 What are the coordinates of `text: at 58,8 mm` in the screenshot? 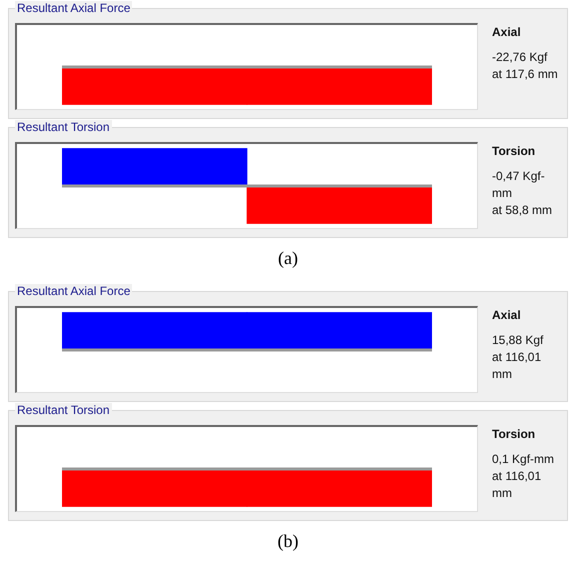 It's located at (523, 210).